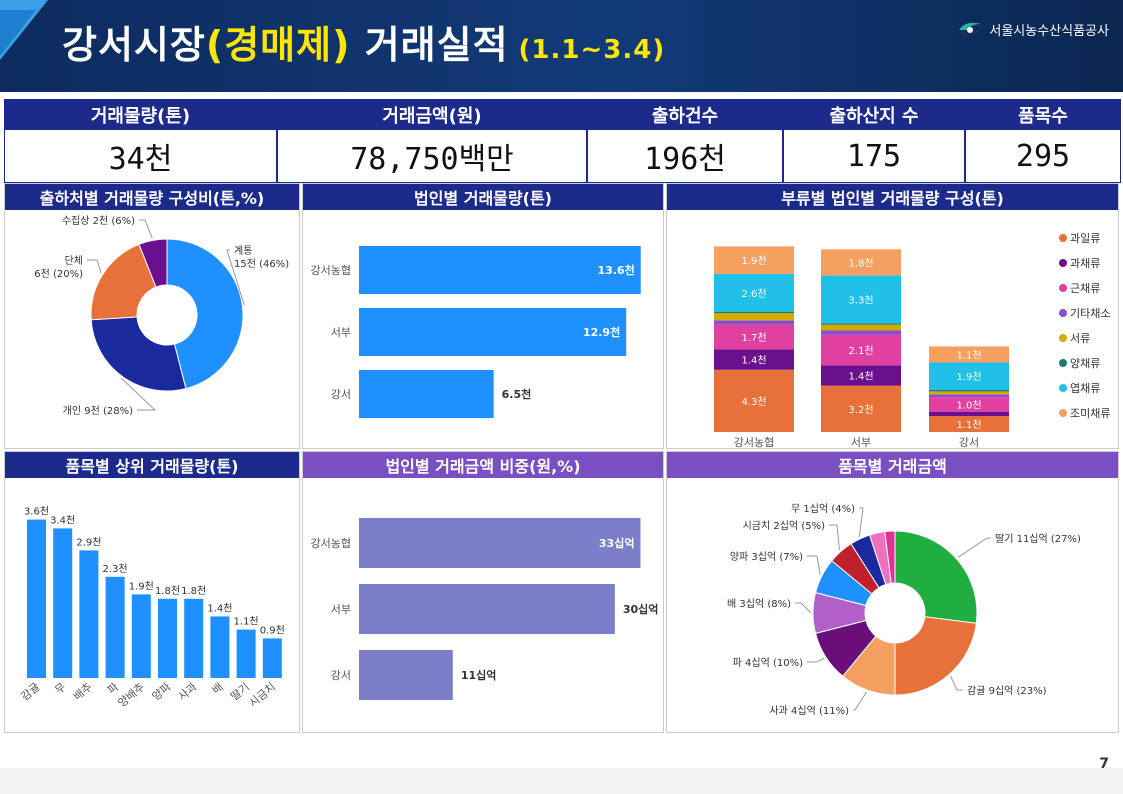 The width and height of the screenshot is (1123, 794). I want to click on legend-label: 조미채류, so click(1090, 413).